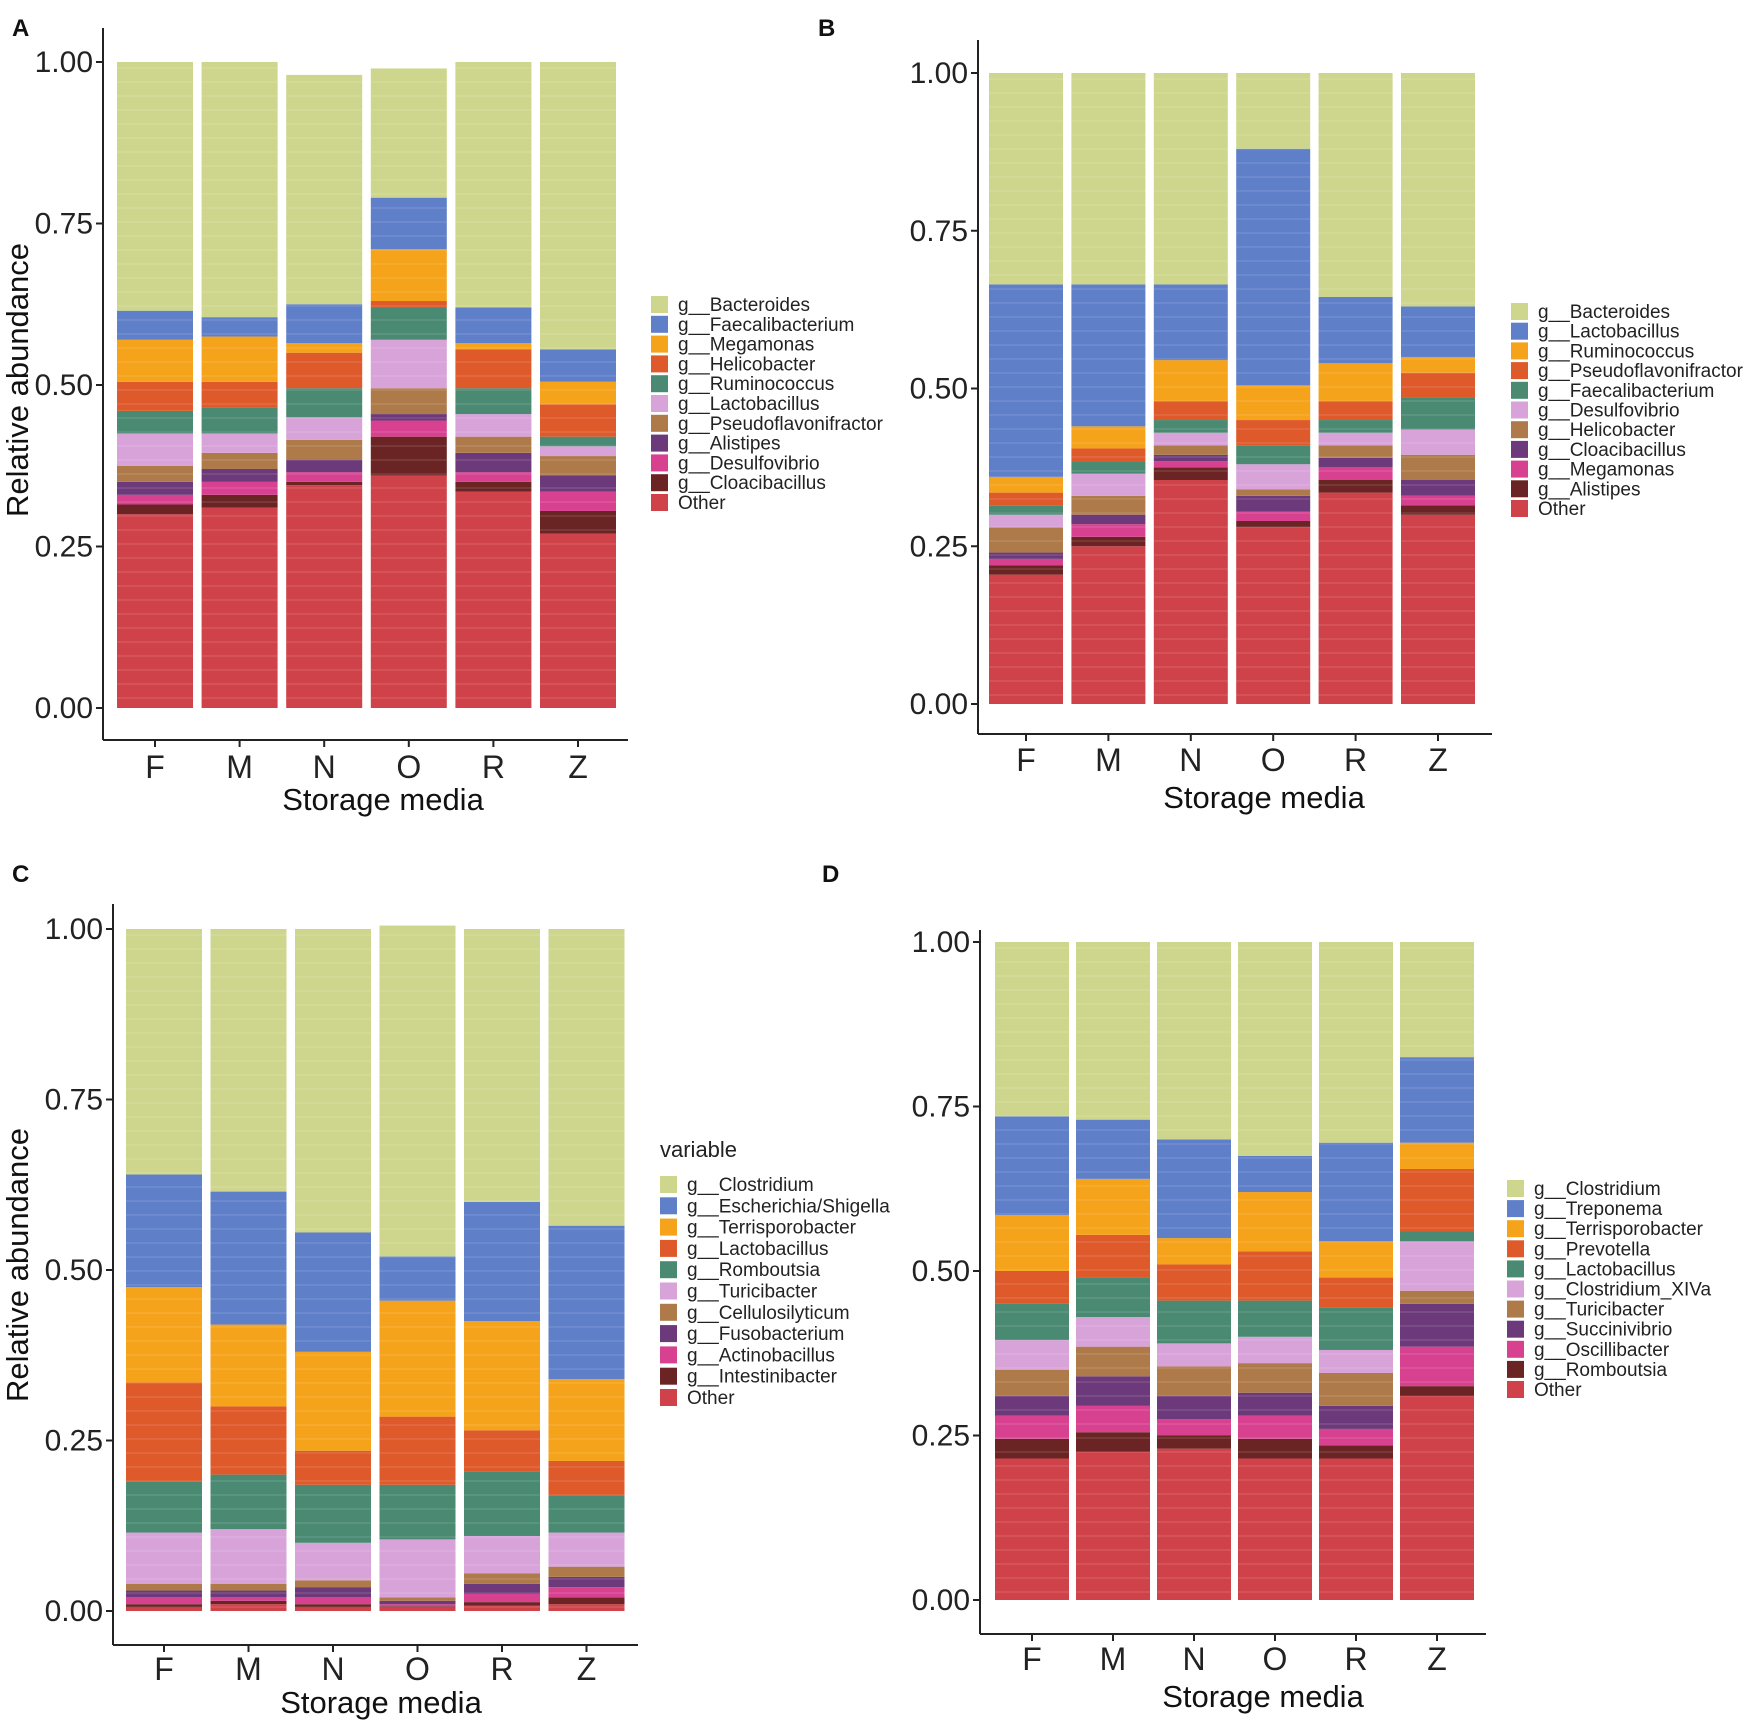  Describe the element at coordinates (939, 73) in the screenshot. I see `y-tick-label: 1.00` at that location.